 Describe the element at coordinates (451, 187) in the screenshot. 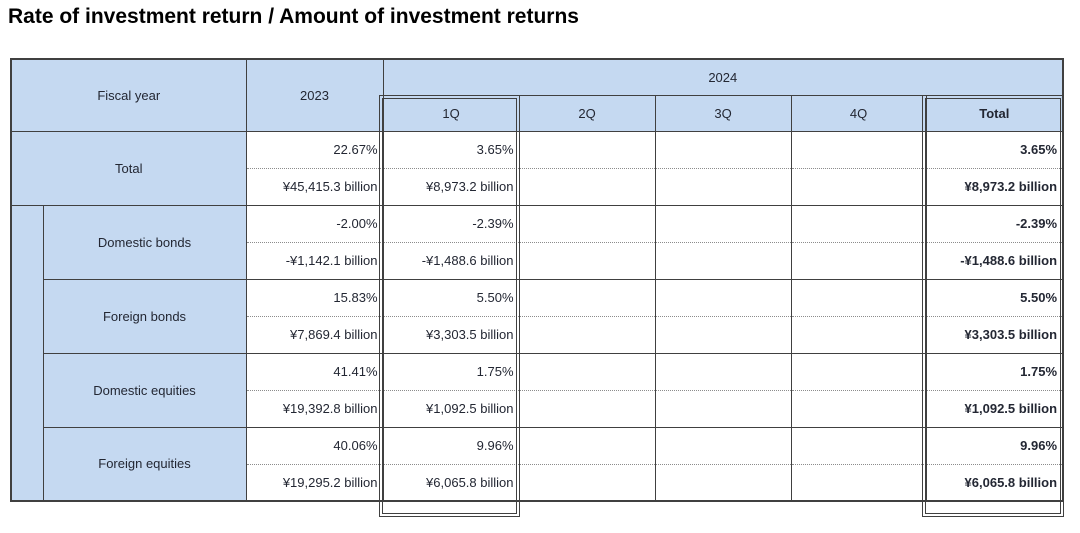

I see `cell-total-1q-amount: ¥8,973.2 billion` at that location.